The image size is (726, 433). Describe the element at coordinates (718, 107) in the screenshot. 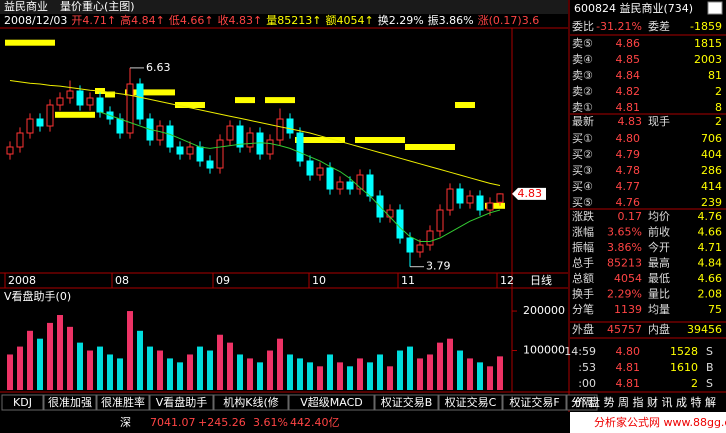

I see `ask-volume: 8` at that location.